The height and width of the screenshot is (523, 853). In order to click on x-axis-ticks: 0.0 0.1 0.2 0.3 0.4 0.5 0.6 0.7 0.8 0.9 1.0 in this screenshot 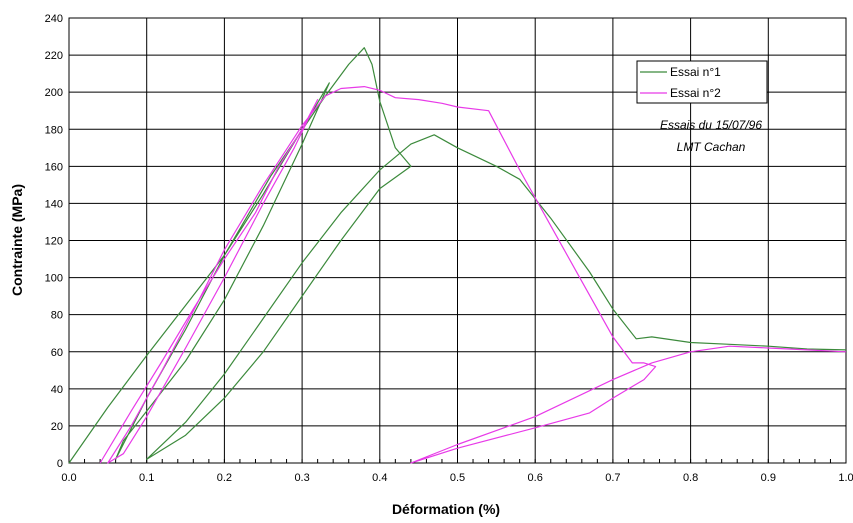, I will do `click(457, 478)`.